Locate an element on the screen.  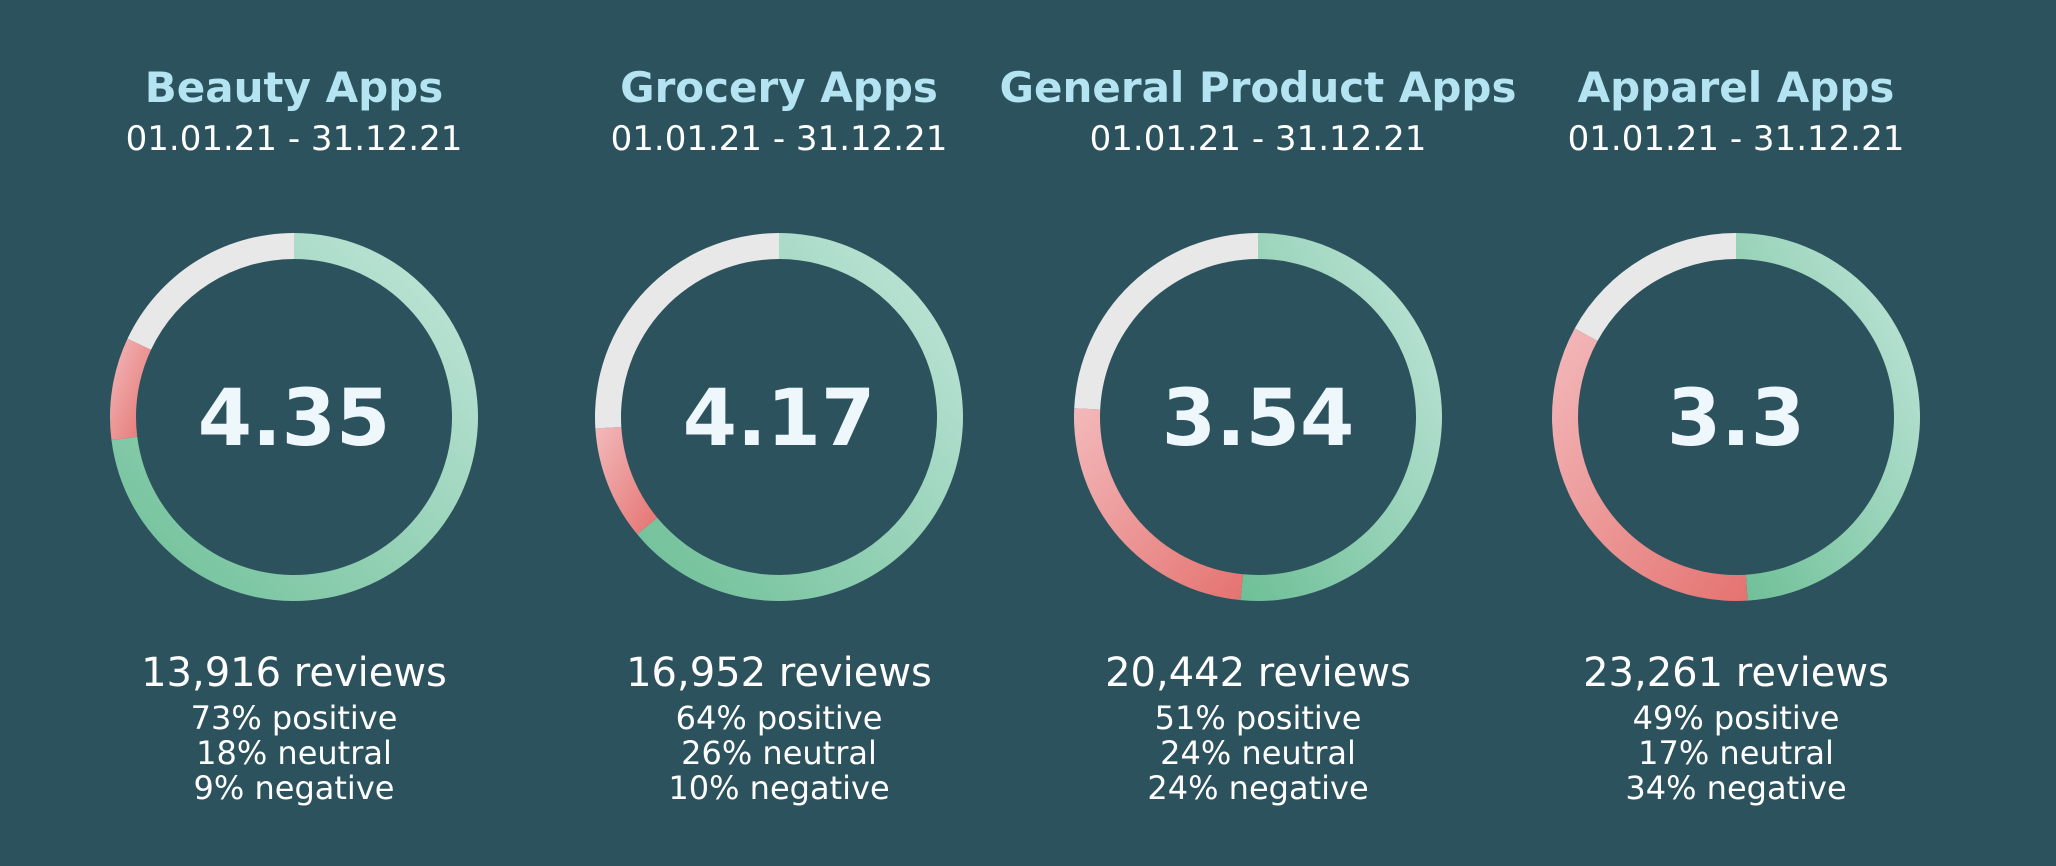
neutral-stat: 18% neutral is located at coordinates (294, 753).